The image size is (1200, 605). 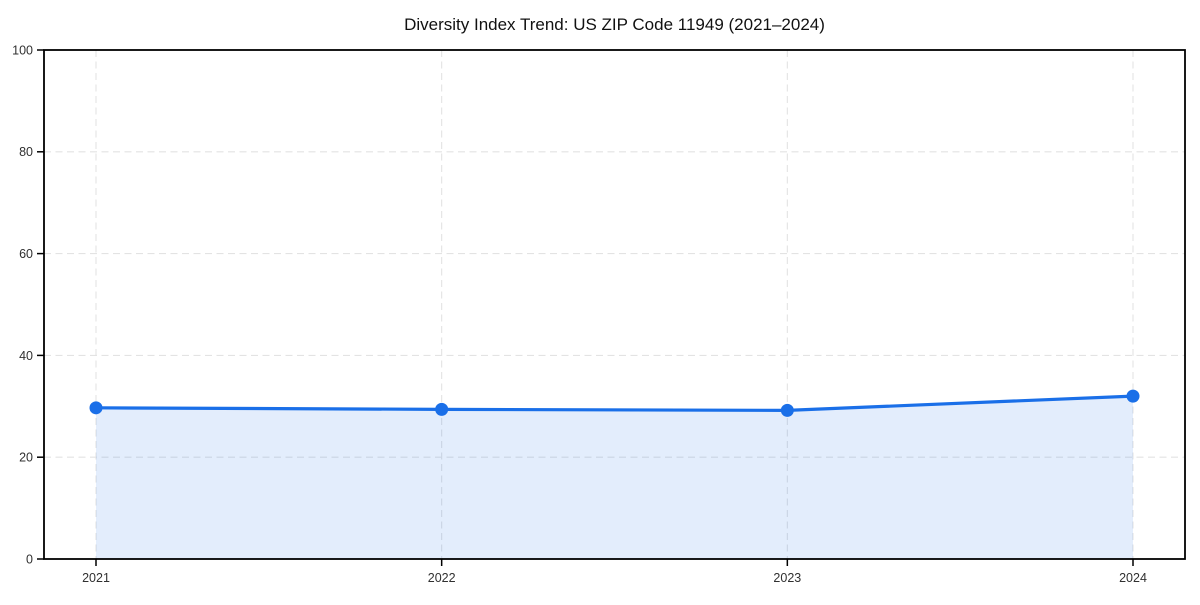 What do you see at coordinates (26, 152) in the screenshot?
I see `y-tick-label: 80` at bounding box center [26, 152].